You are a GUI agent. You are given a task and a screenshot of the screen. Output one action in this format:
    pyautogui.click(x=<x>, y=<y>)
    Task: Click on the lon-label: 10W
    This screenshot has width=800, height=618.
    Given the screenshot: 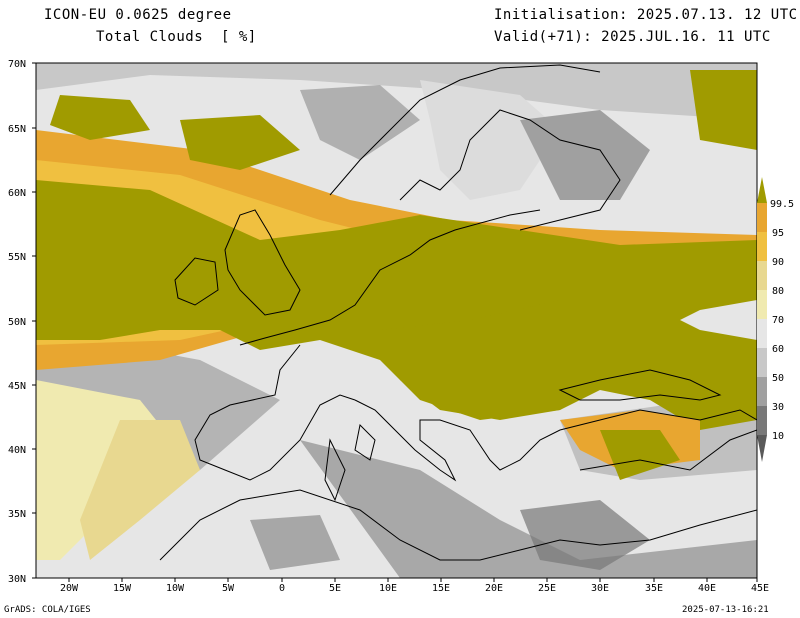 What is the action you would take?
    pyautogui.click(x=175, y=588)
    